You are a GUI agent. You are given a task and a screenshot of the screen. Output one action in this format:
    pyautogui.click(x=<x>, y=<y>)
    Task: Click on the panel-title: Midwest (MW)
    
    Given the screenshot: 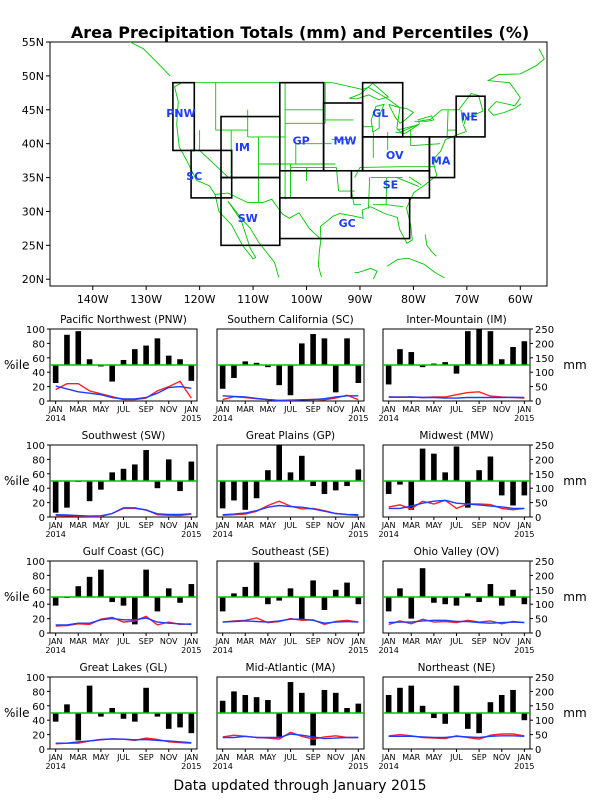 What is the action you would take?
    pyautogui.click(x=456, y=436)
    